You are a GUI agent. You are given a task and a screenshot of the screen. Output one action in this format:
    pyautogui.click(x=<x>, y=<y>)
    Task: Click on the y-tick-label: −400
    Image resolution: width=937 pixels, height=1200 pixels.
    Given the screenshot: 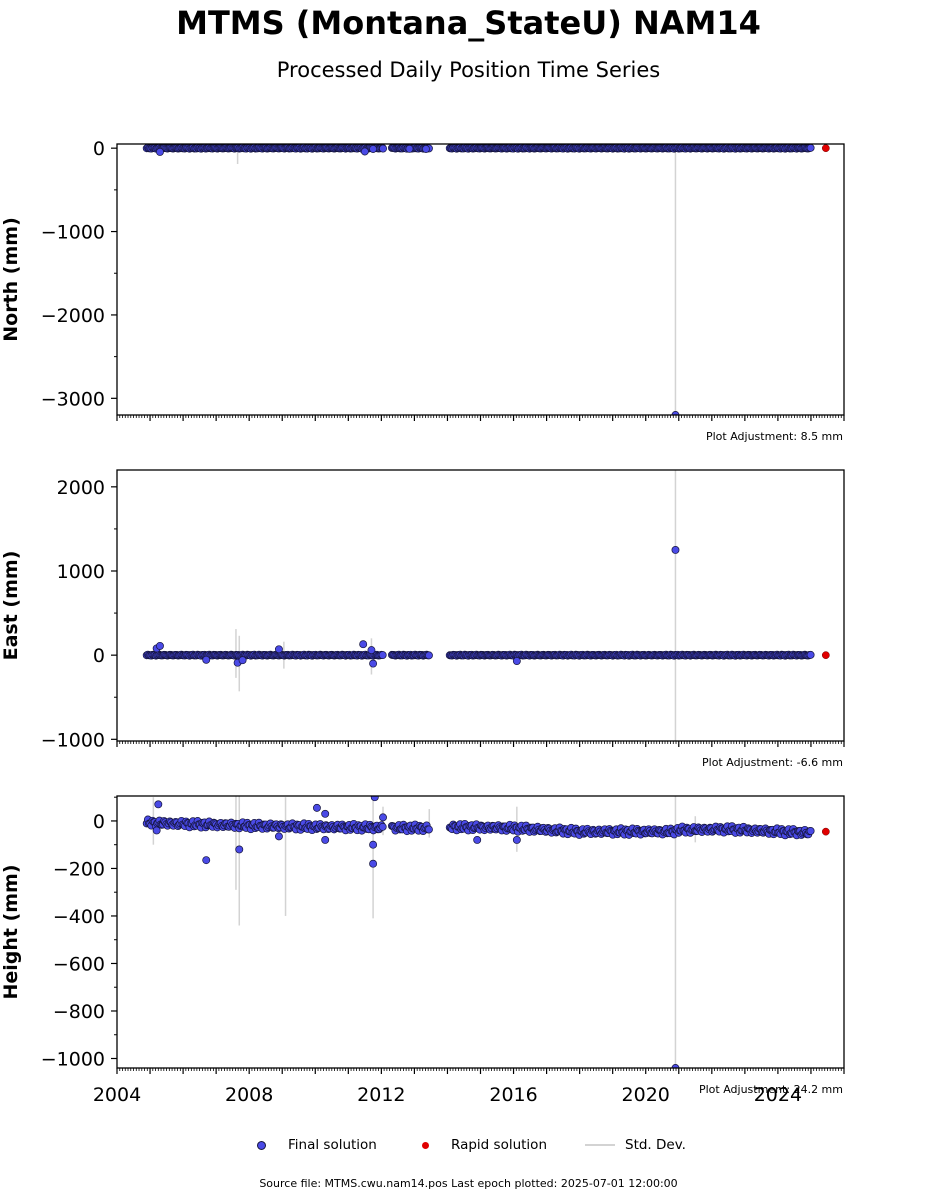 What is the action you would take?
    pyautogui.click(x=79, y=917)
    